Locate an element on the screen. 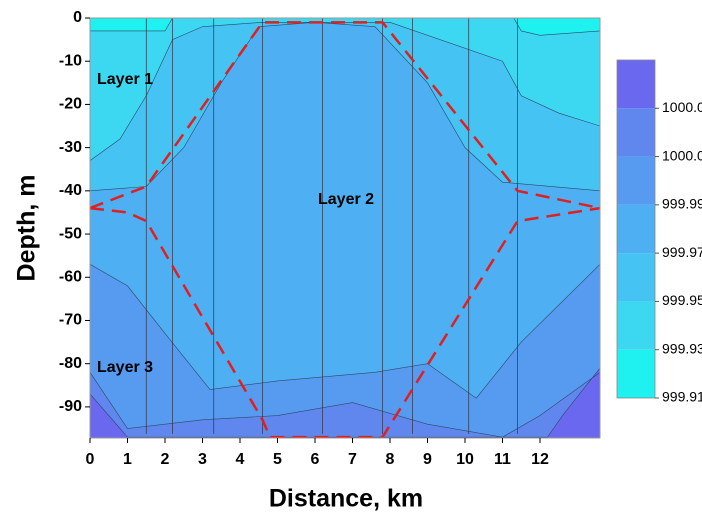  colorbar-label: 999.93 is located at coordinates (682, 348).